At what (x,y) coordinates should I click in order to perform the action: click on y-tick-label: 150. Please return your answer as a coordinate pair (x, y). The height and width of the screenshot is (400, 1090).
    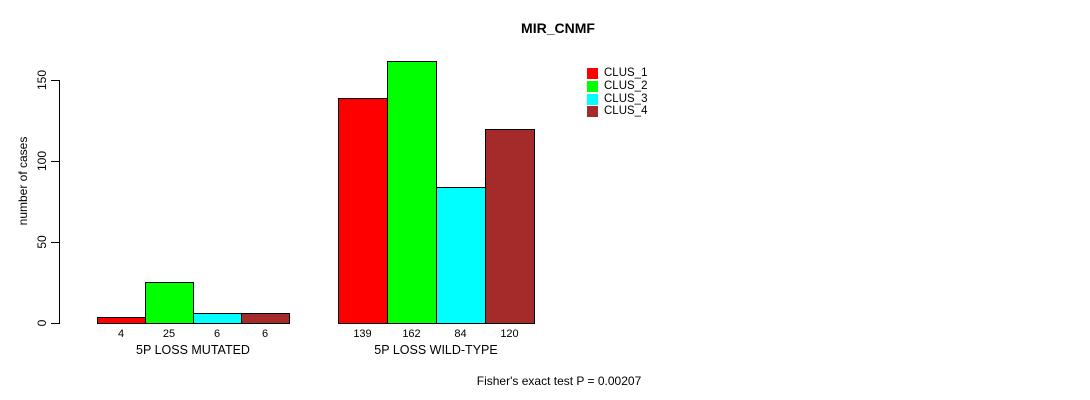
    Looking at the image, I should click on (42, 80).